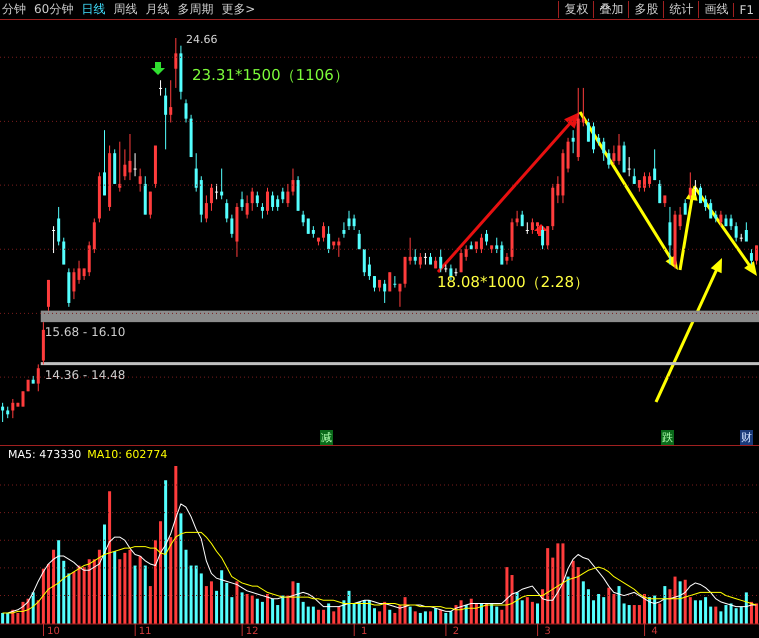  Describe the element at coordinates (157, 9) in the screenshot. I see `text: 月线` at that location.